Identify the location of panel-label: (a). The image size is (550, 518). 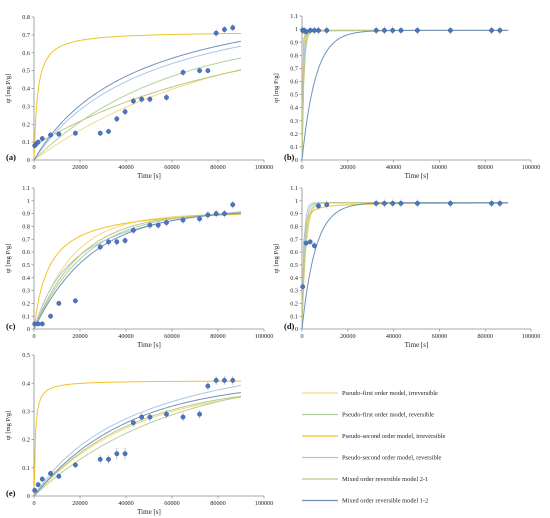
(11, 157).